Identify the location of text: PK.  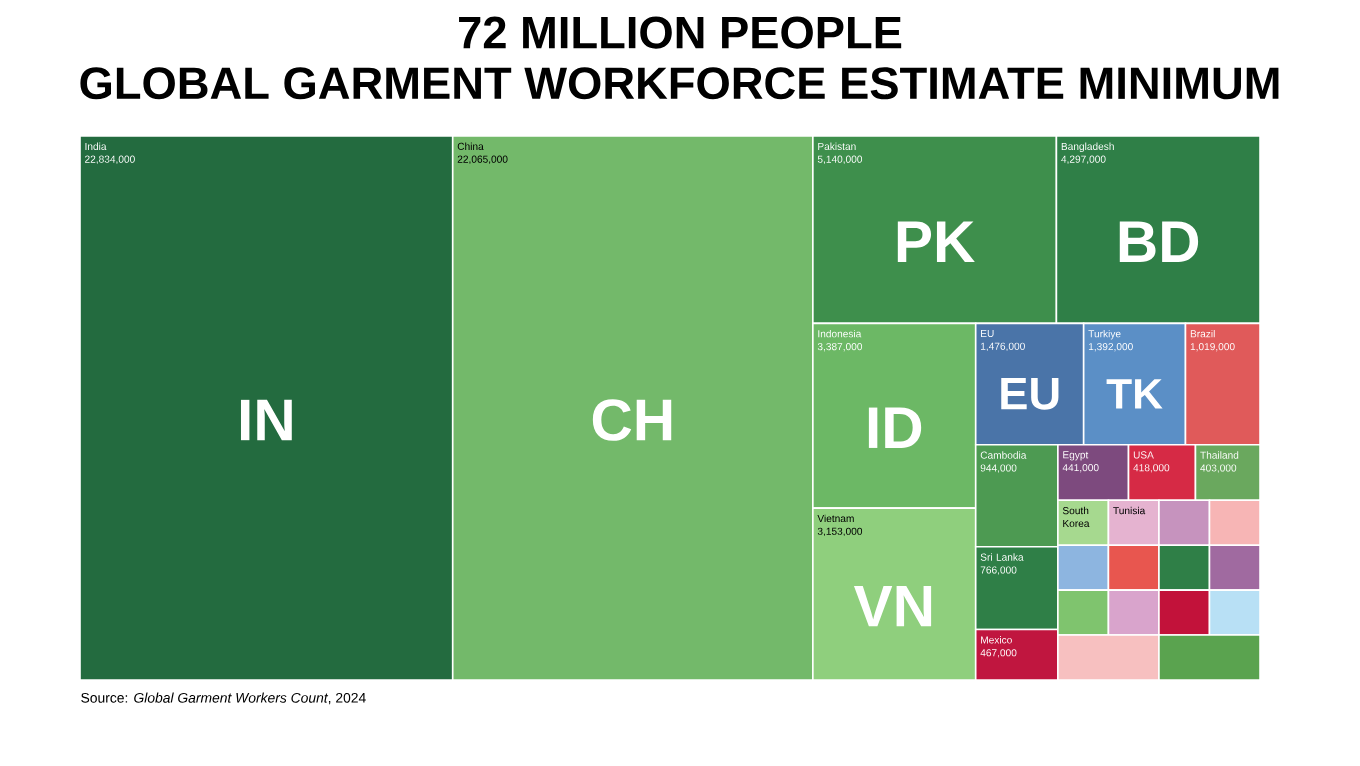
(936, 241).